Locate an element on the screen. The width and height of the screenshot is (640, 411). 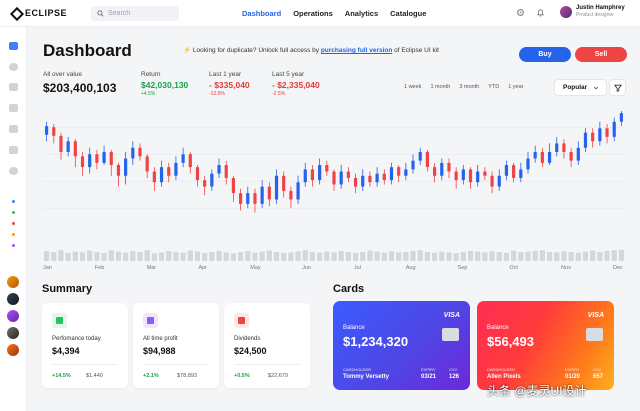
filter-button is located at coordinates (617, 87).